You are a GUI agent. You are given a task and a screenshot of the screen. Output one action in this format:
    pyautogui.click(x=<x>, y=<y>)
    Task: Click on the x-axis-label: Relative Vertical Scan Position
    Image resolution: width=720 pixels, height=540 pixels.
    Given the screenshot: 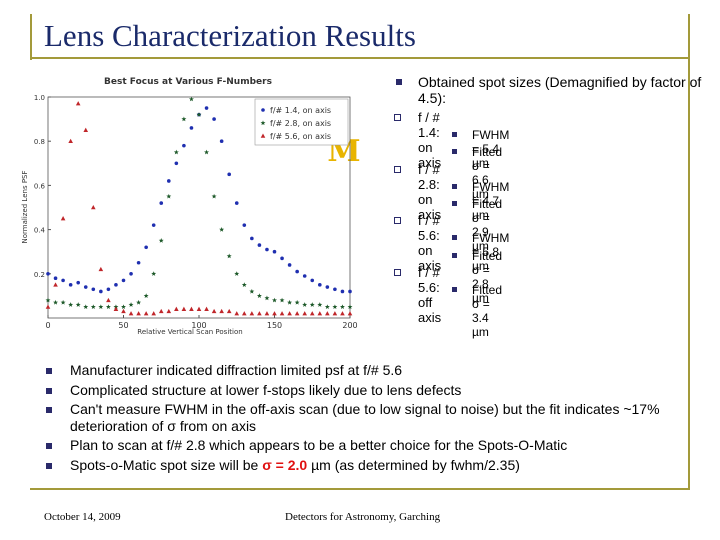 What is the action you would take?
    pyautogui.click(x=189, y=332)
    